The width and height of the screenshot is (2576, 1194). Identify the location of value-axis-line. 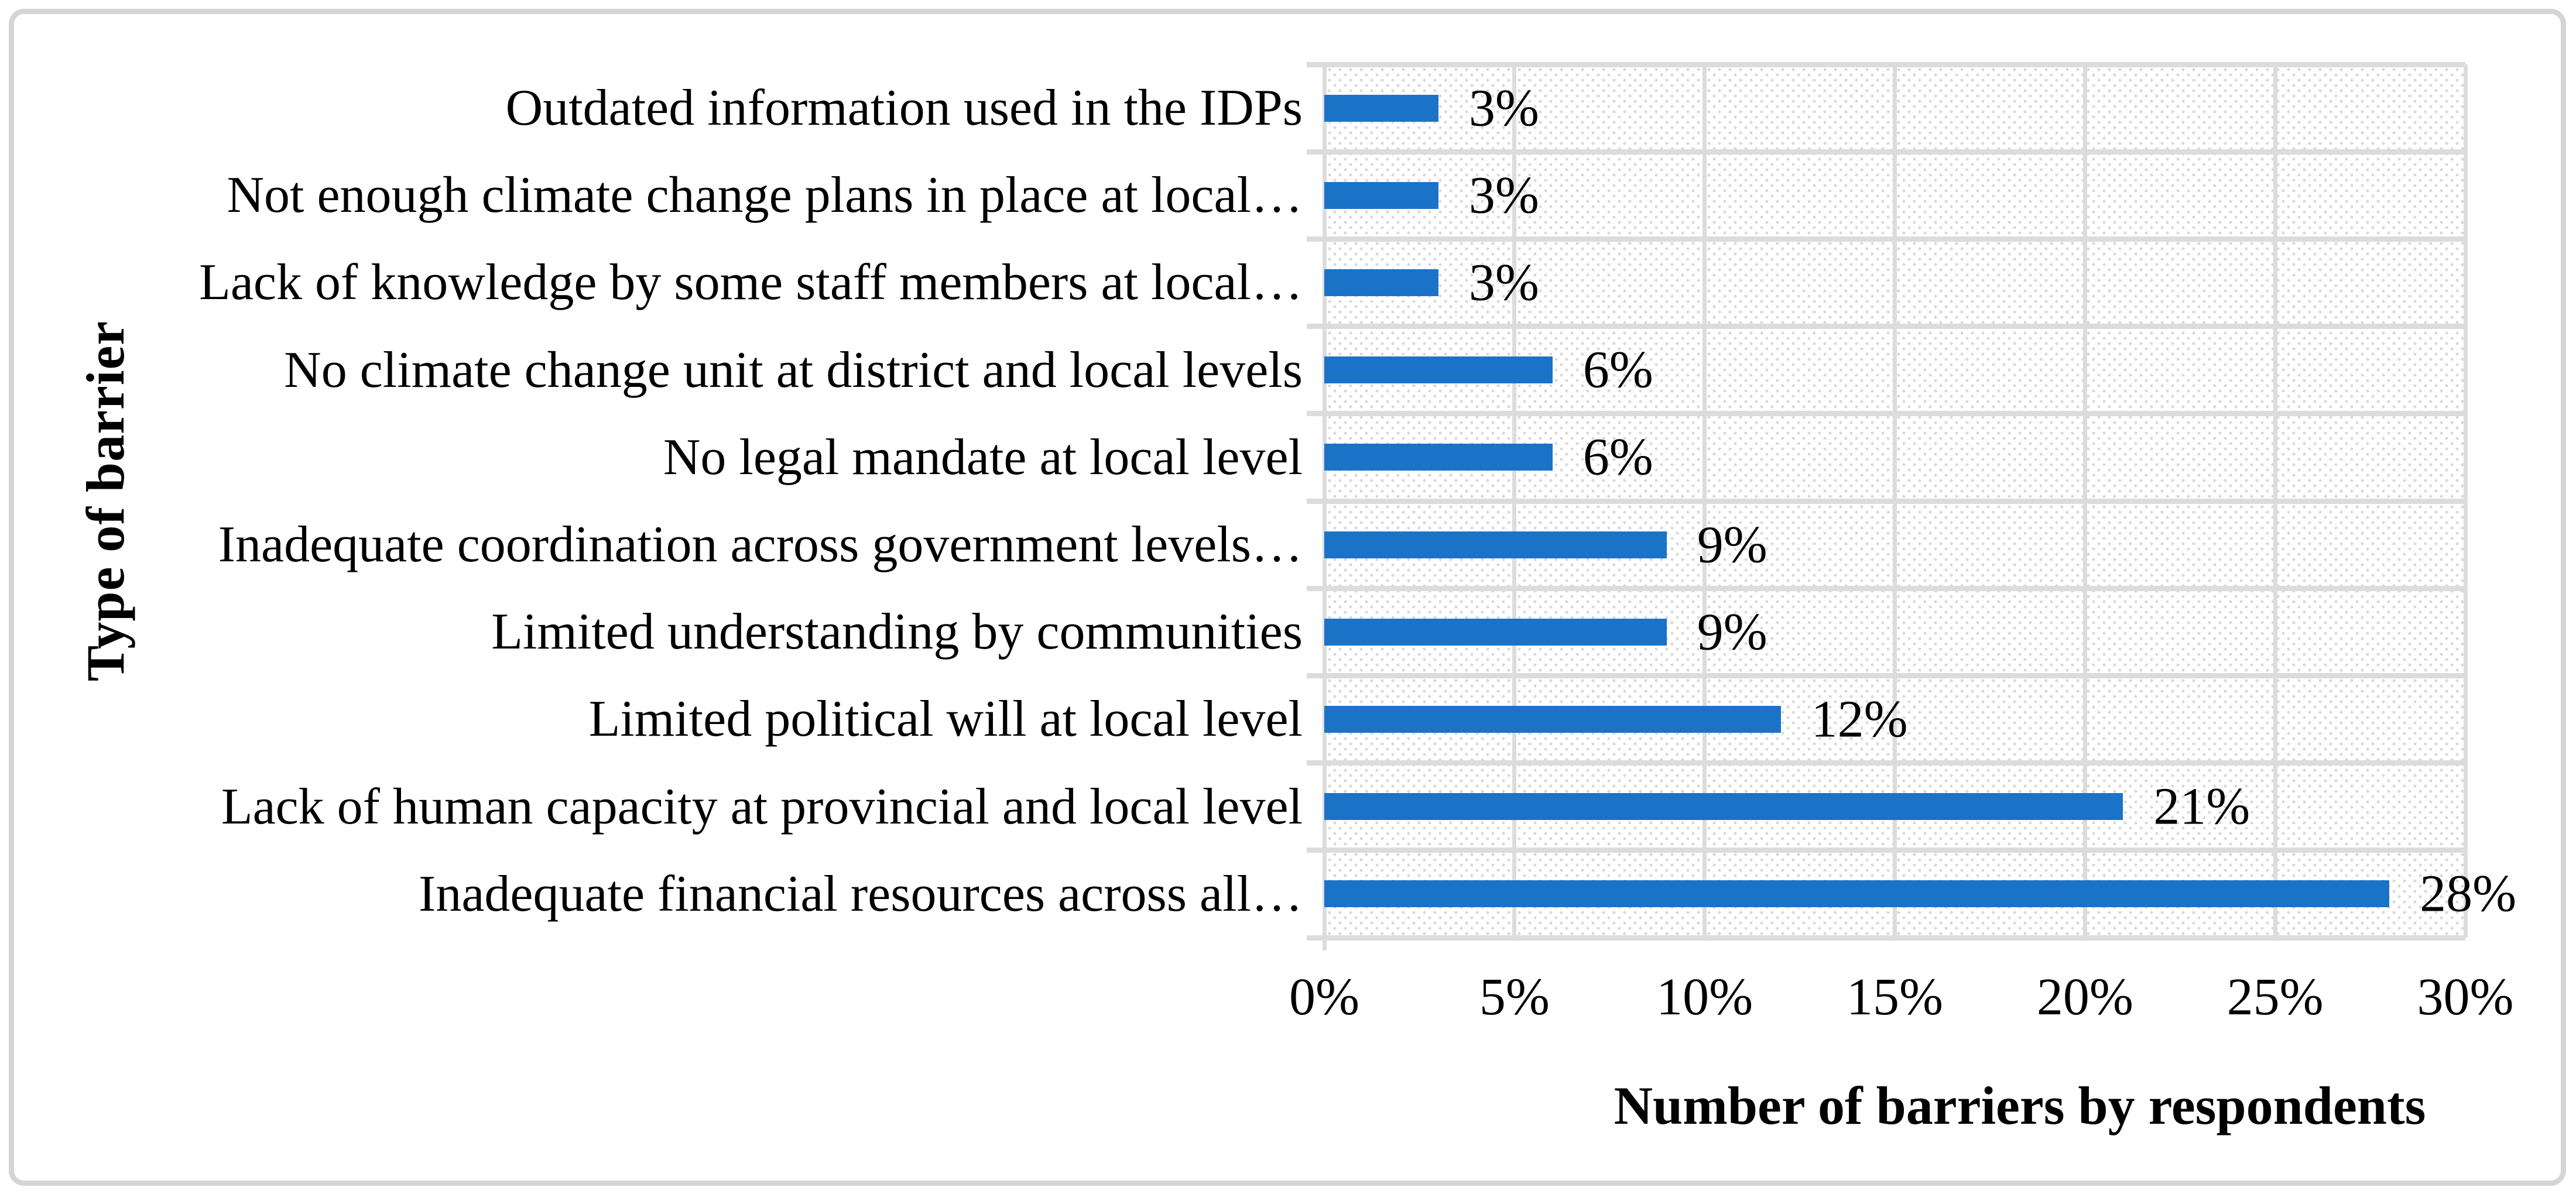
(1324, 501).